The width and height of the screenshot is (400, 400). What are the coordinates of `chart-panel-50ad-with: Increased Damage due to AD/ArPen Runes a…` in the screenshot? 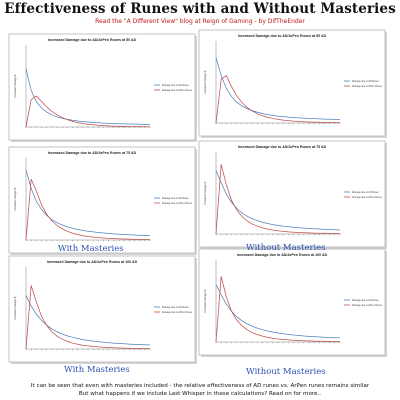 It's located at (103, 88).